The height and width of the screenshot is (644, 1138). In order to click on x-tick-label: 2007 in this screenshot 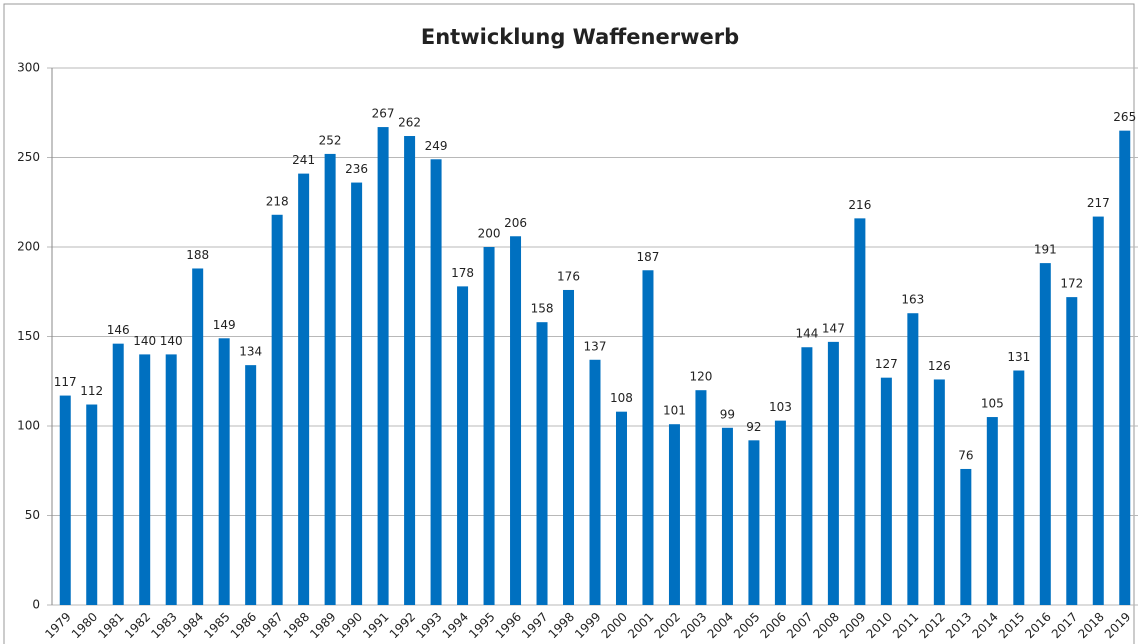, I will do `click(799, 625)`.